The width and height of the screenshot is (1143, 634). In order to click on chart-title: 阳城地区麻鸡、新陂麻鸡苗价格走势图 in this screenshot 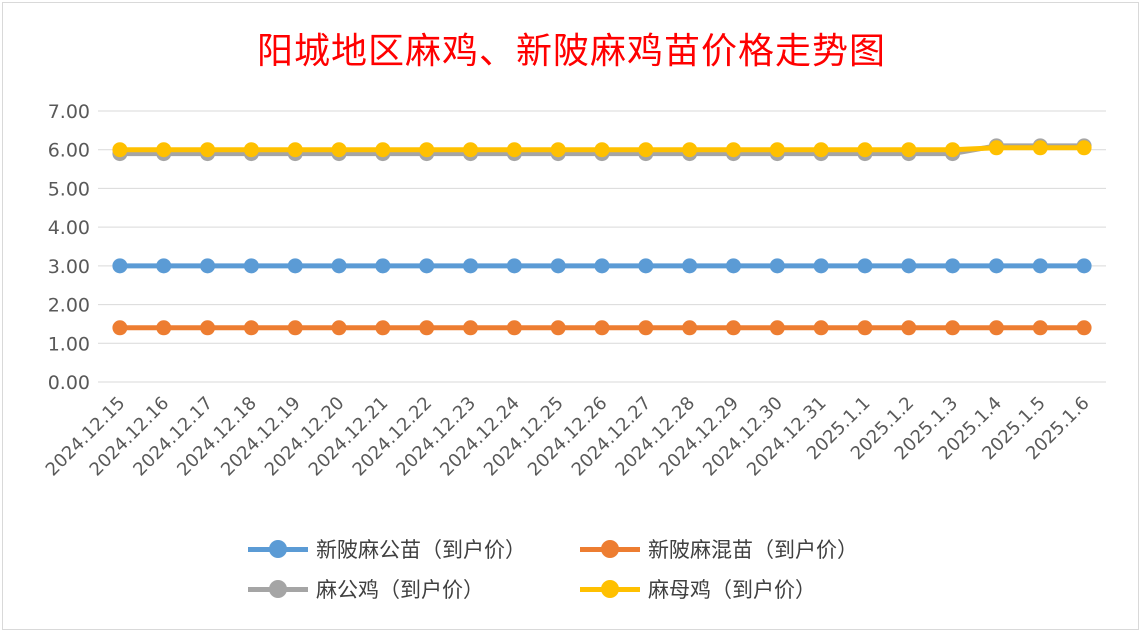, I will do `click(571, 51)`.